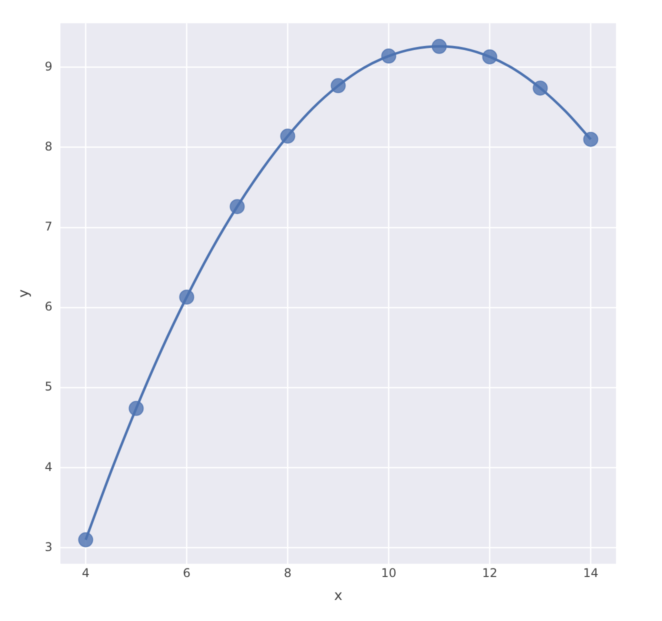 This screenshot has width=662, height=621. What do you see at coordinates (24, 293) in the screenshot?
I see `y-axis-title: y` at bounding box center [24, 293].